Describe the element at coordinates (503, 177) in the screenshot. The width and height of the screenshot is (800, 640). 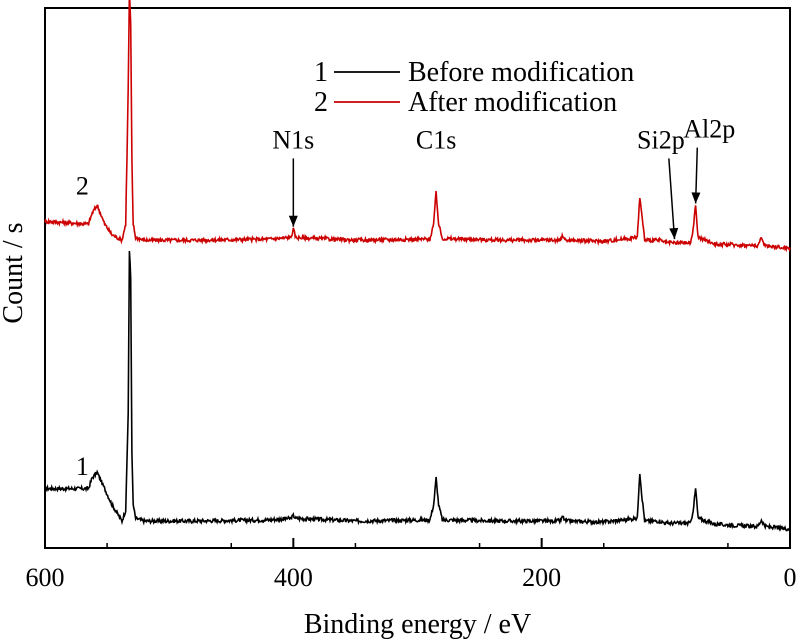
I see `annotations-group: O1sN1sC1sSi2pAl2p` at that location.